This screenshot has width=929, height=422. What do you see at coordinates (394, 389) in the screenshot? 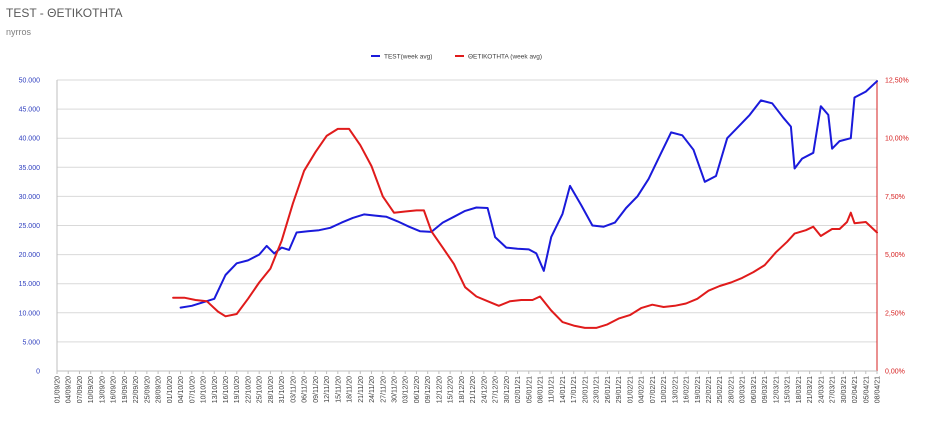
I see `x-tick-label: 30/11/20` at bounding box center [394, 389].